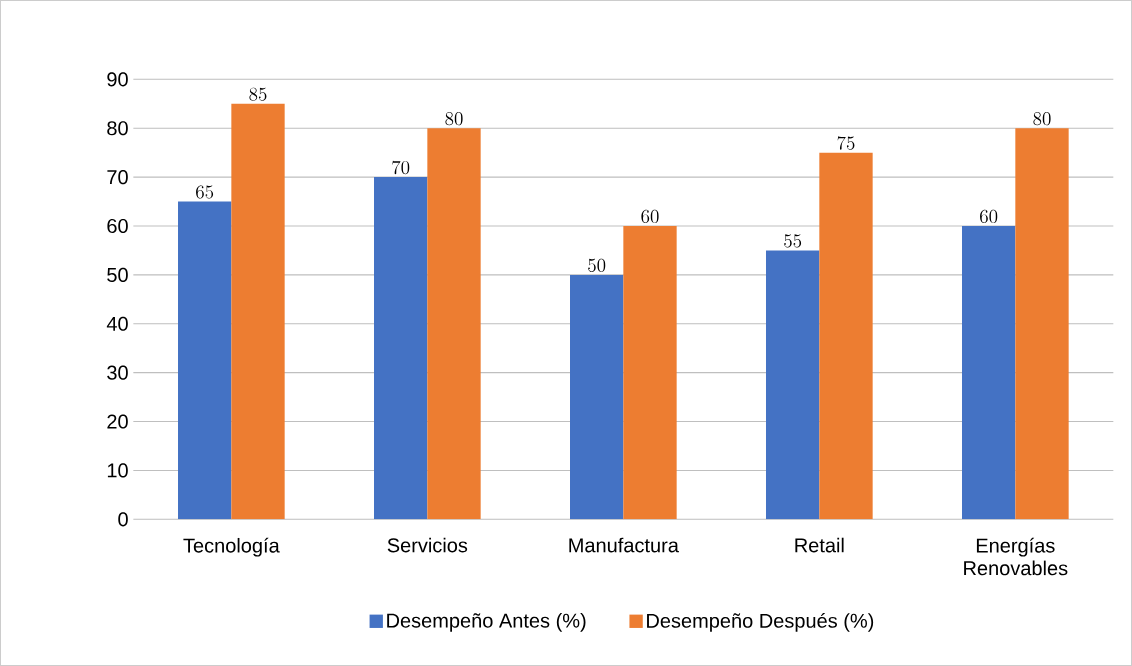 This screenshot has width=1132, height=666. What do you see at coordinates (117, 128) in the screenshot?
I see `y-tick-label: 80` at bounding box center [117, 128].